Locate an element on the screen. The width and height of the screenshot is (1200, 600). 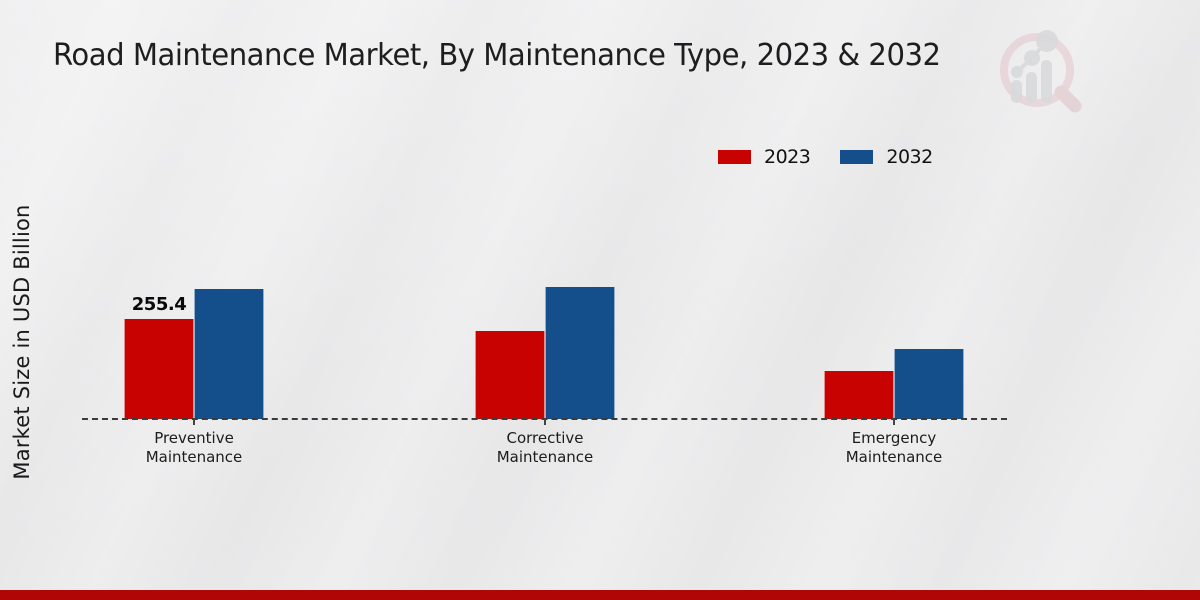
x-category-label-corrective-maintenance: Corrective Maintenance is located at coordinates (545, 447).